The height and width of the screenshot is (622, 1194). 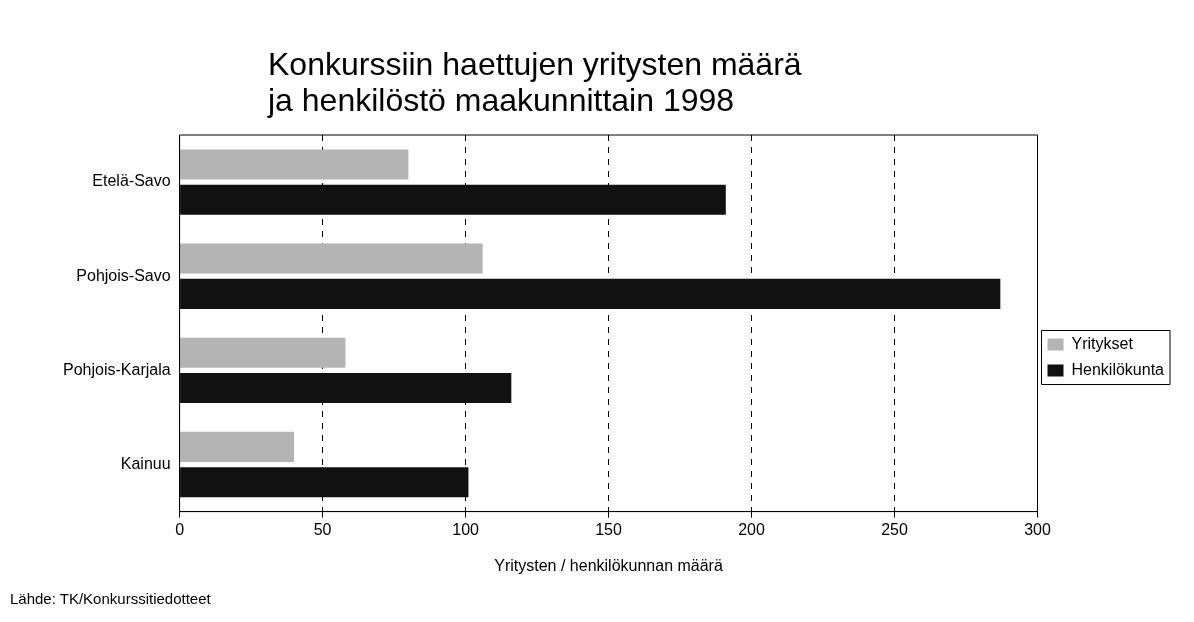 I want to click on y-tick-label: Pohjois-Karjala, so click(x=117, y=369).